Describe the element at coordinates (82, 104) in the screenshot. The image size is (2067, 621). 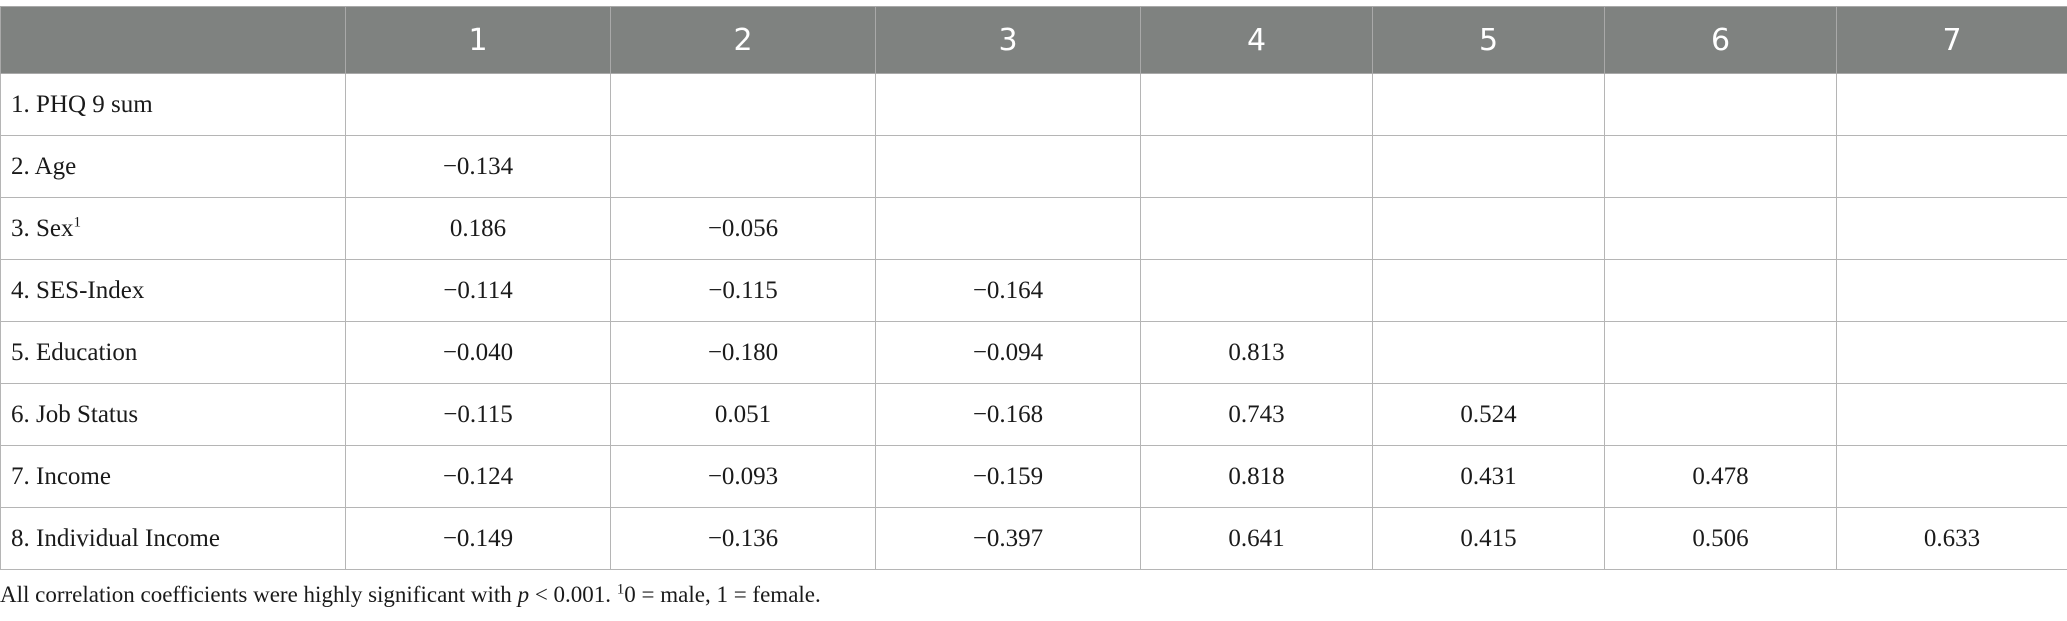
I see `row-label-text: 1. PHQ 9 sum` at that location.